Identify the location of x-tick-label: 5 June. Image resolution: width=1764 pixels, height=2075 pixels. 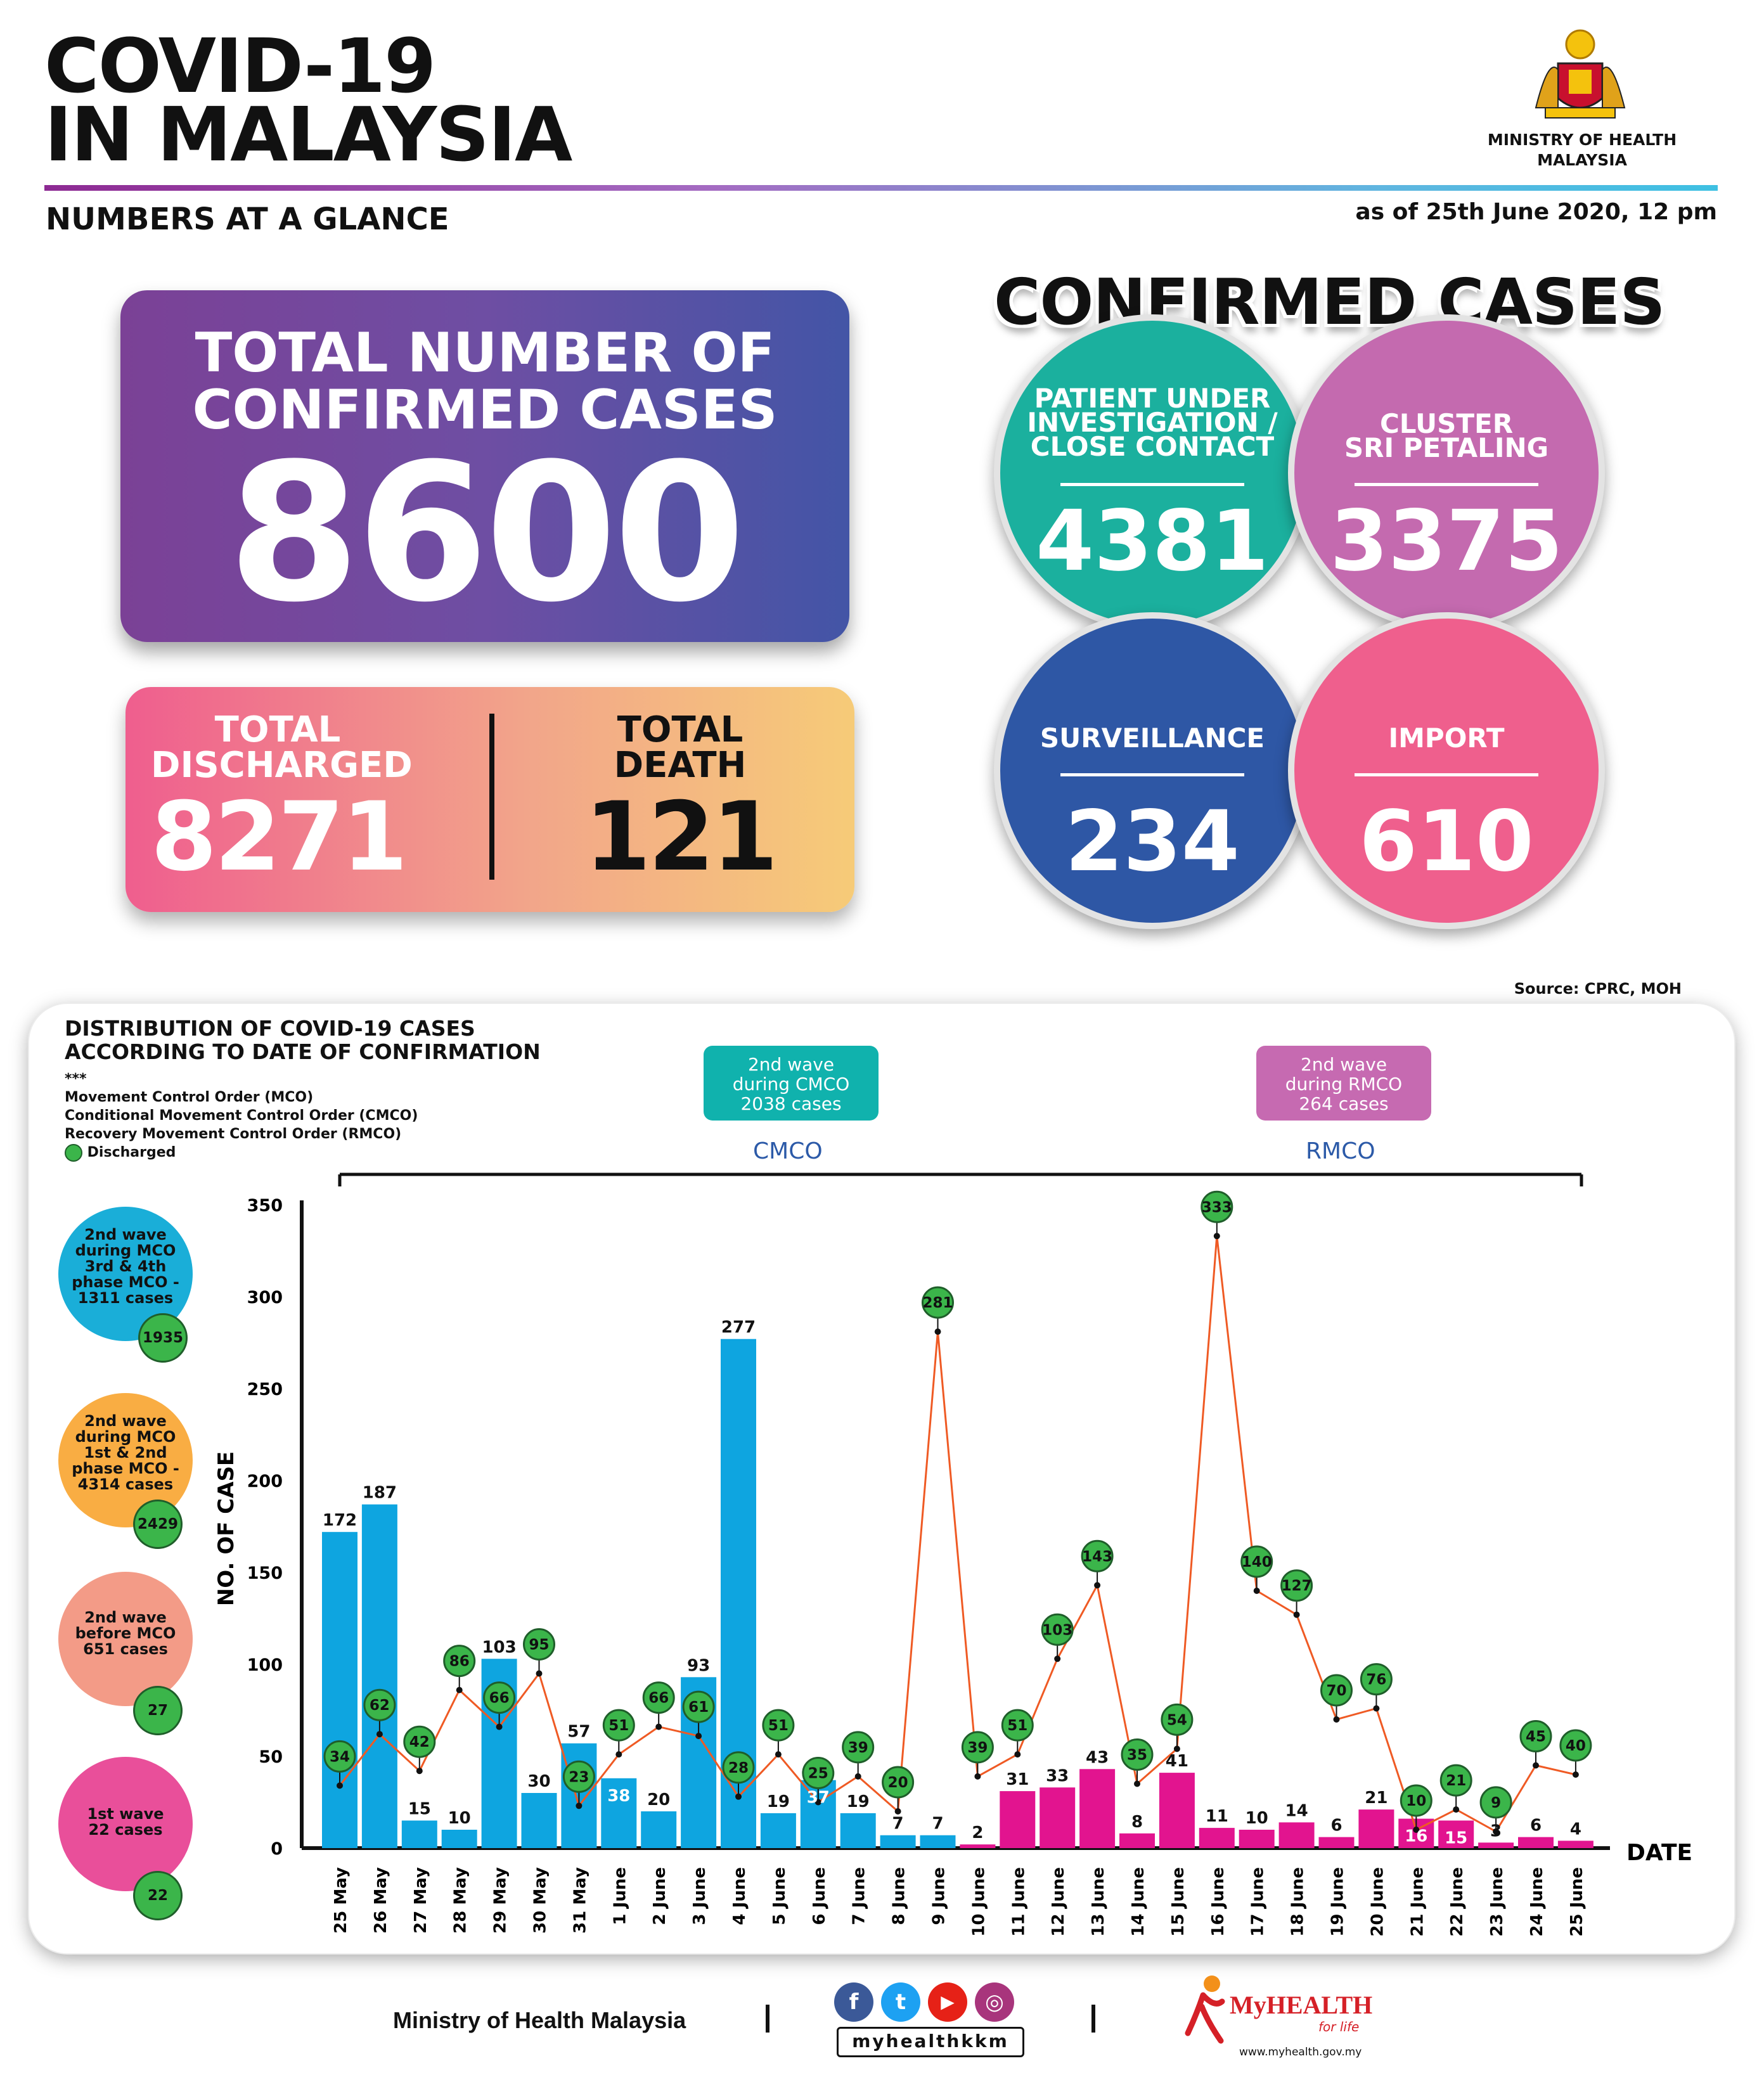
(779, 1896).